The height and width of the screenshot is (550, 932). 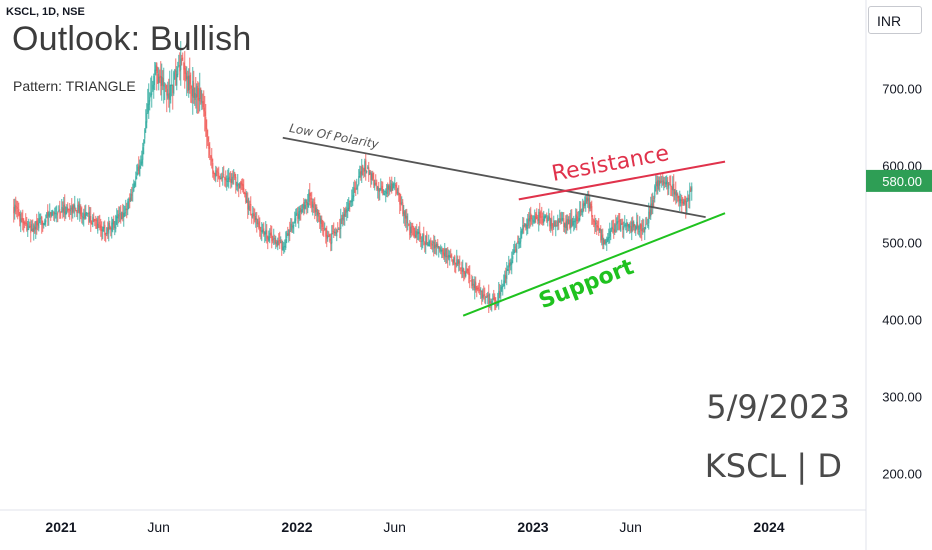 What do you see at coordinates (494, 177) in the screenshot?
I see `polarity-line` at bounding box center [494, 177].